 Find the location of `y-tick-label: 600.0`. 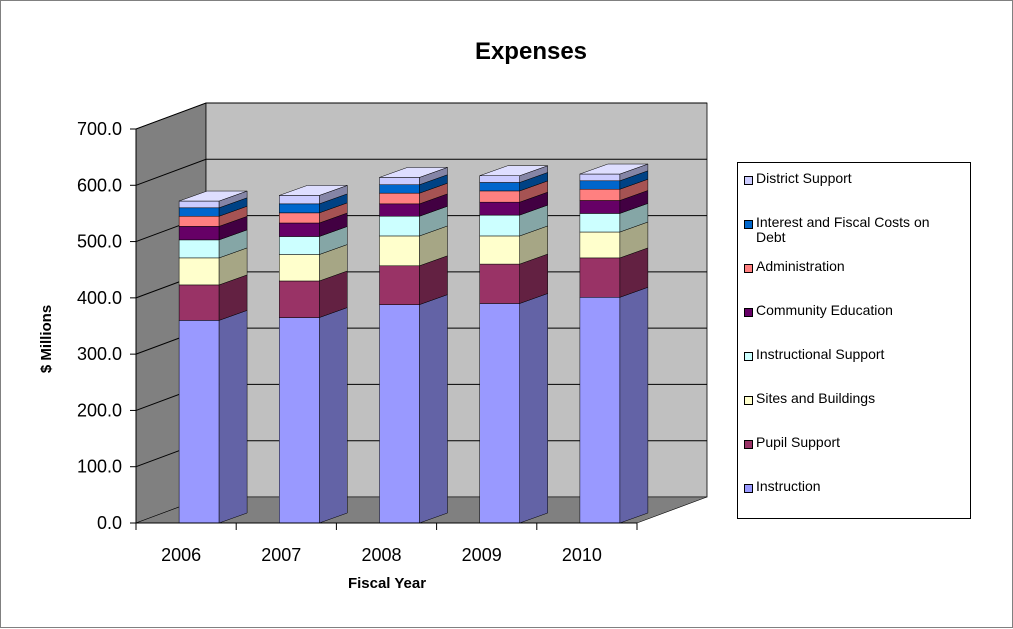

y-tick-label: 600.0 is located at coordinates (99, 185).